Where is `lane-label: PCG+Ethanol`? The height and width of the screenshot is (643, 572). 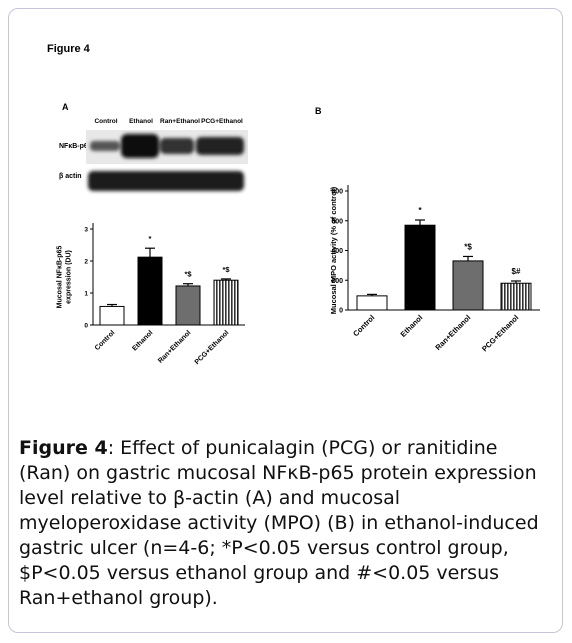 lane-label: PCG+Ethanol is located at coordinates (222, 121).